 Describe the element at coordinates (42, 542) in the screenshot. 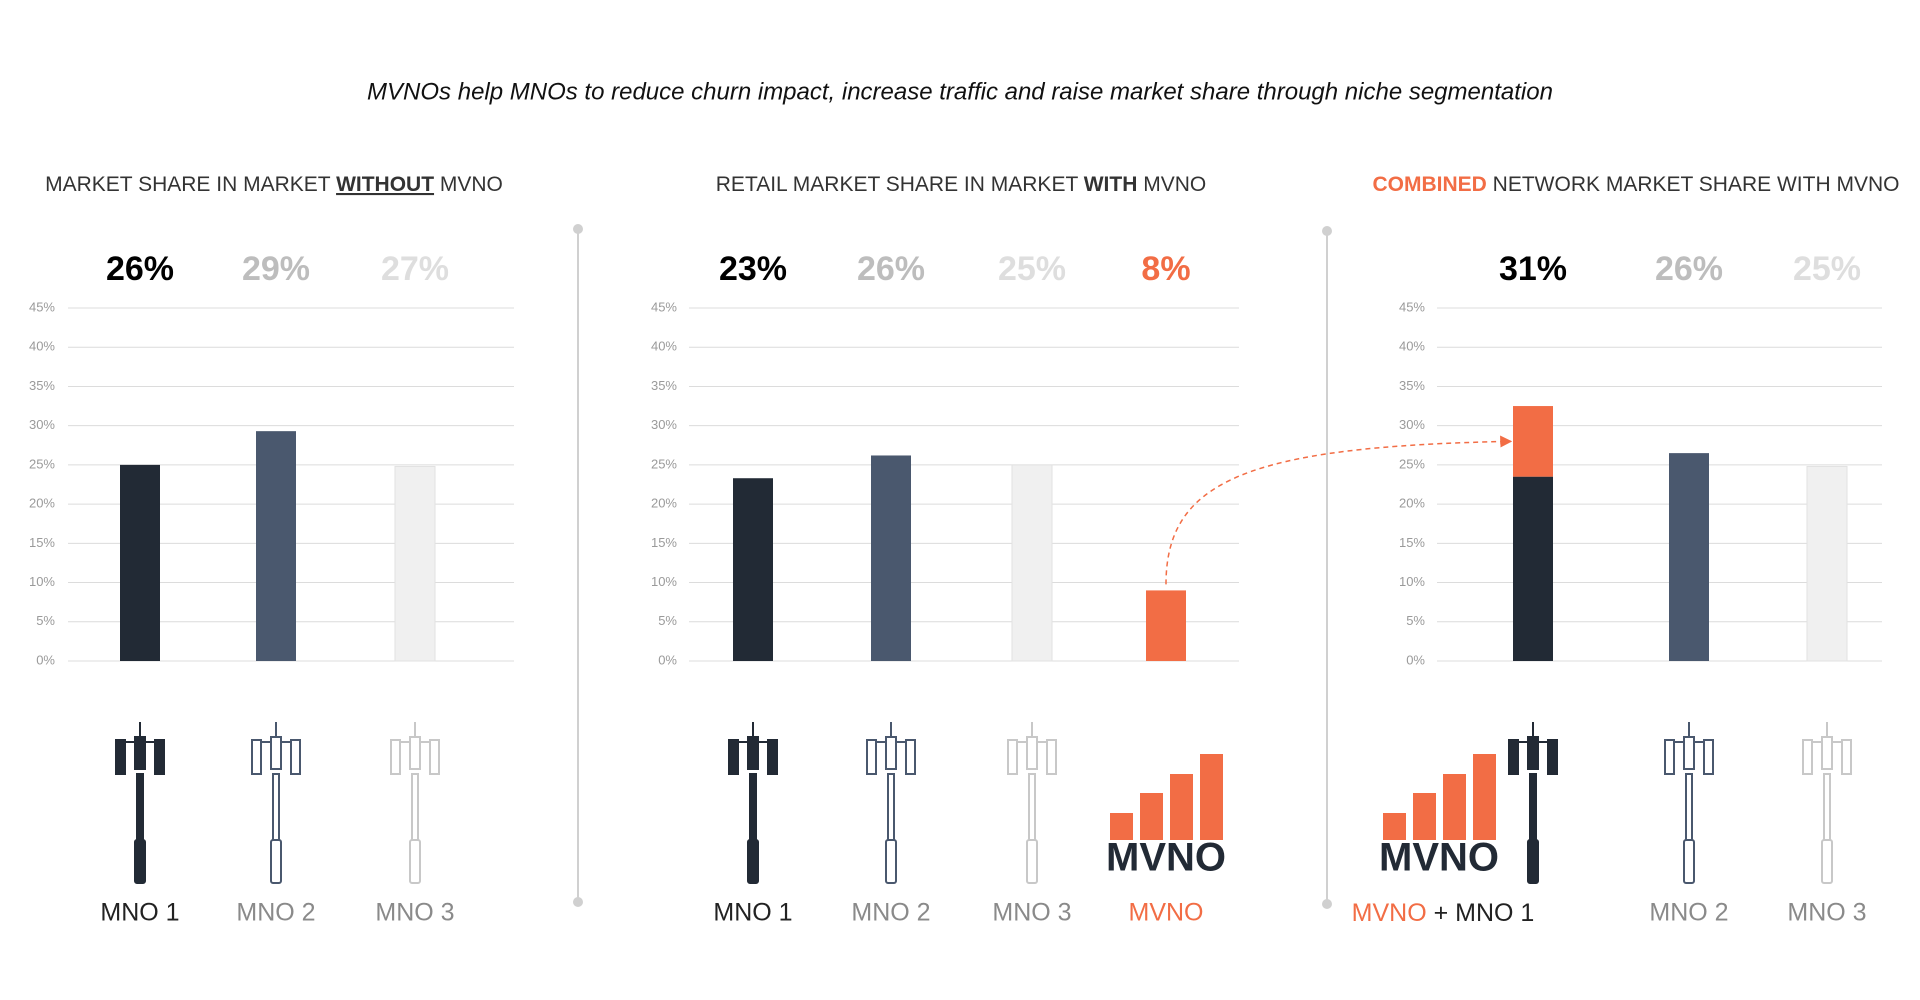

I see `y-tick-label: 15%` at that location.